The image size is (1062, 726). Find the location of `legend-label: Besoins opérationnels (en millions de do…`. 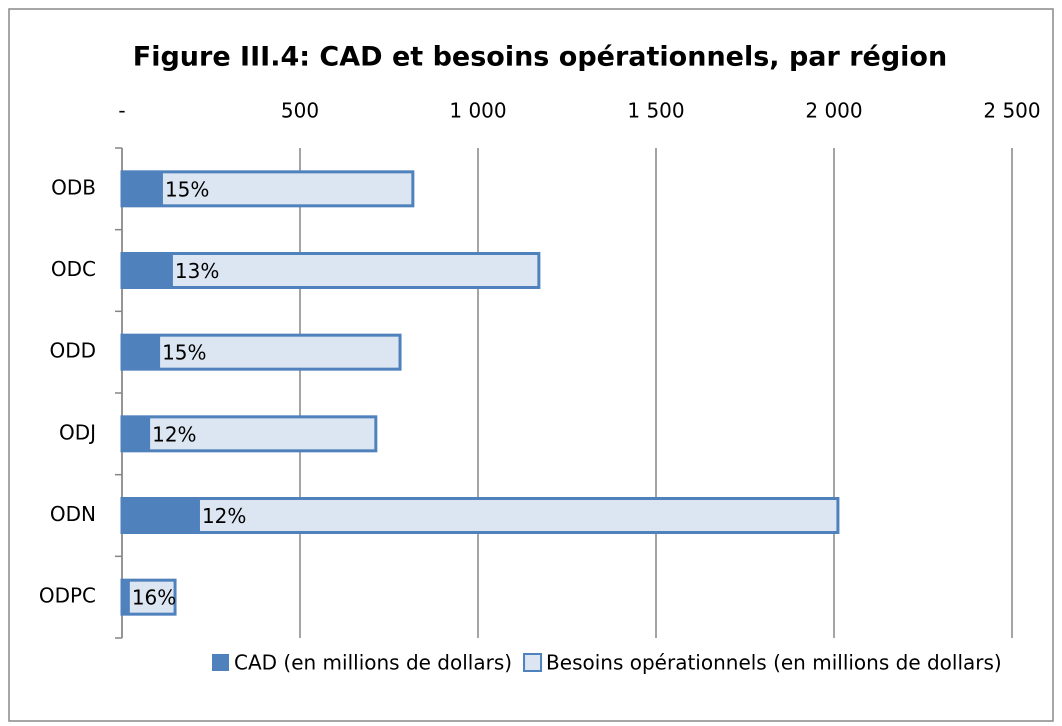

legend-label: Besoins opérationnels (en millions de do… is located at coordinates (774, 663).